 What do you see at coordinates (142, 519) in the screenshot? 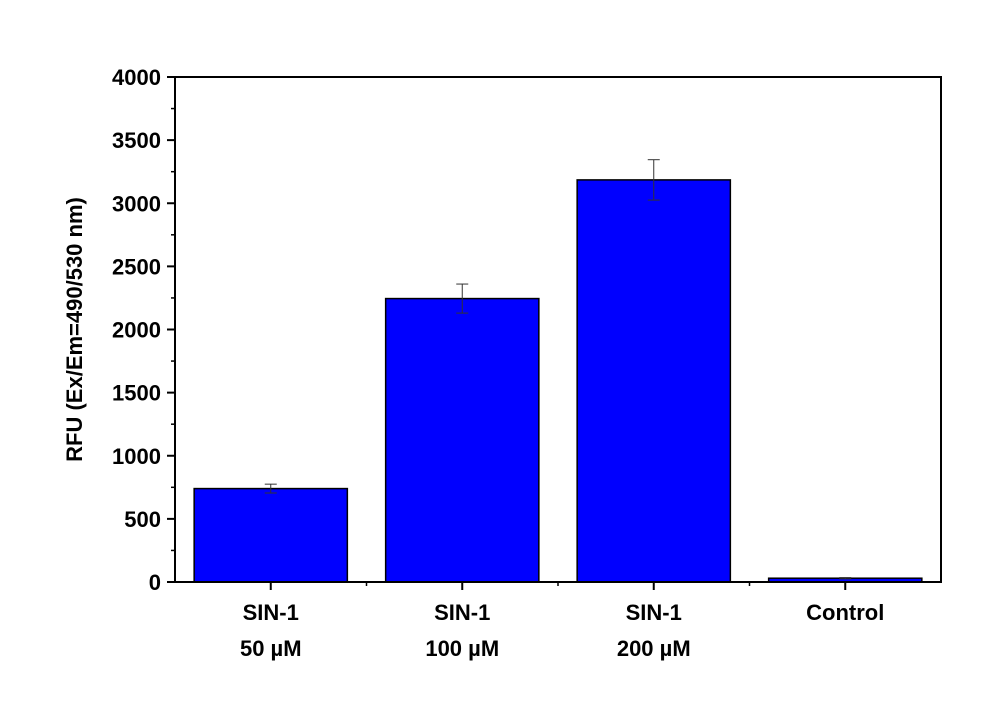
I see `y-tick-label: 500` at bounding box center [142, 519].